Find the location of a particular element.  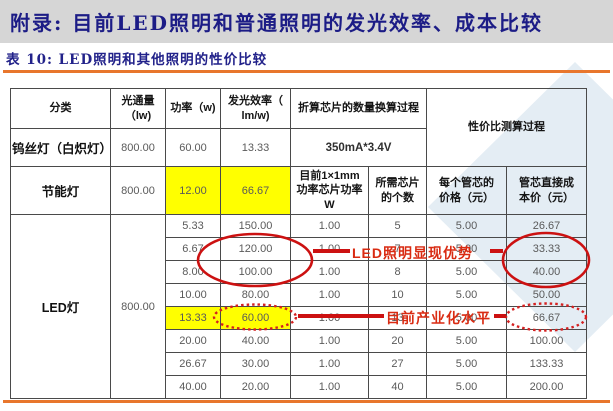

row-incandescent: 钨丝灯（白炽灯） 800.00 60.00 13.33 350mA*3.4V is located at coordinates (298, 147).